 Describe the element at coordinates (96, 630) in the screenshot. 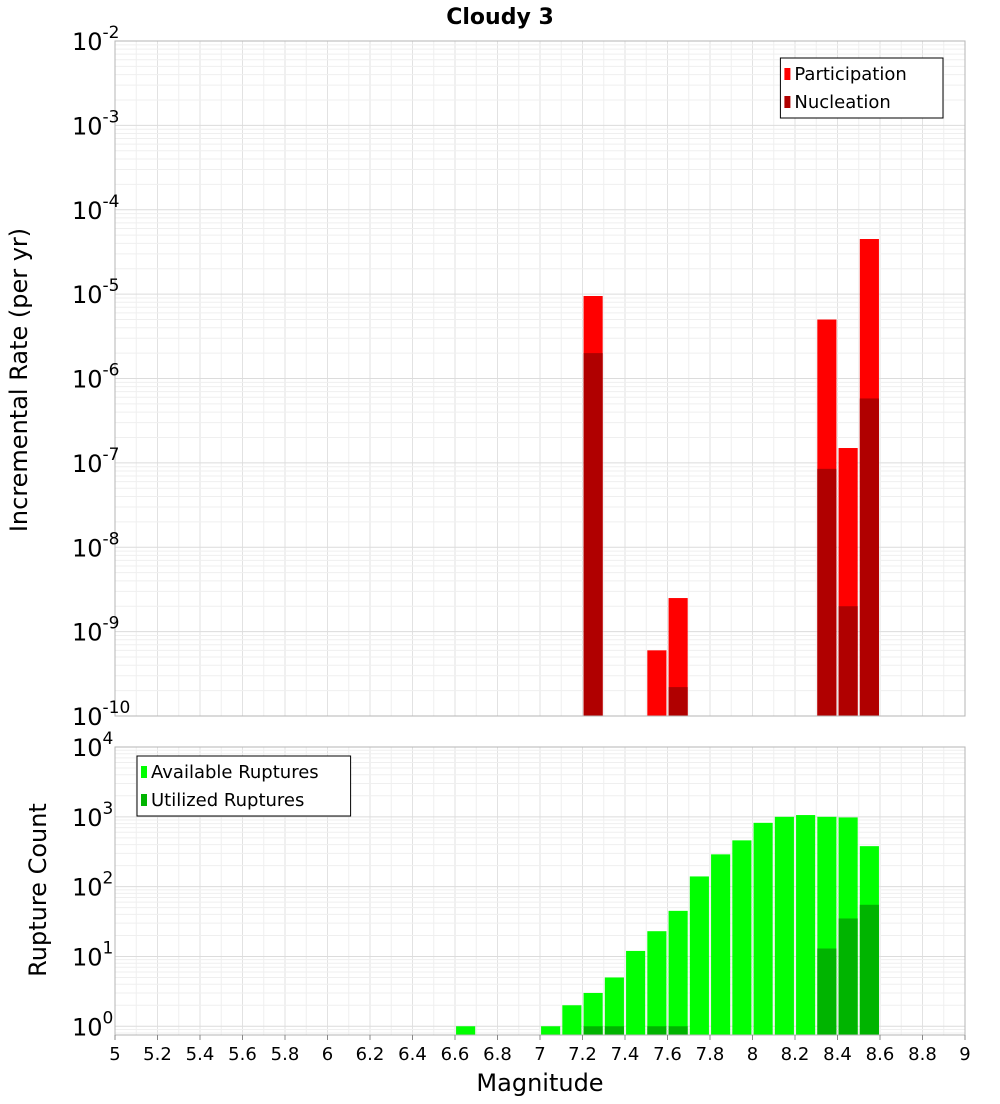

I see `top-y-tick-label: 10⁻⁹` at that location.